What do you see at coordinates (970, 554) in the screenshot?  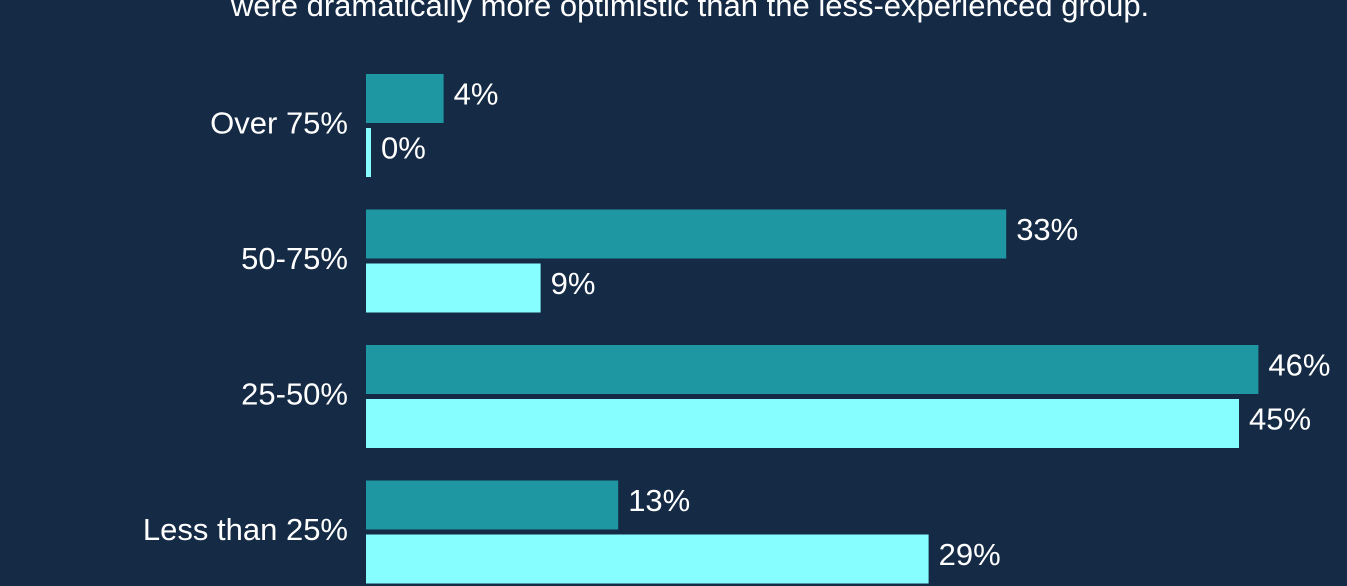 I see `value-label: 29%` at bounding box center [970, 554].